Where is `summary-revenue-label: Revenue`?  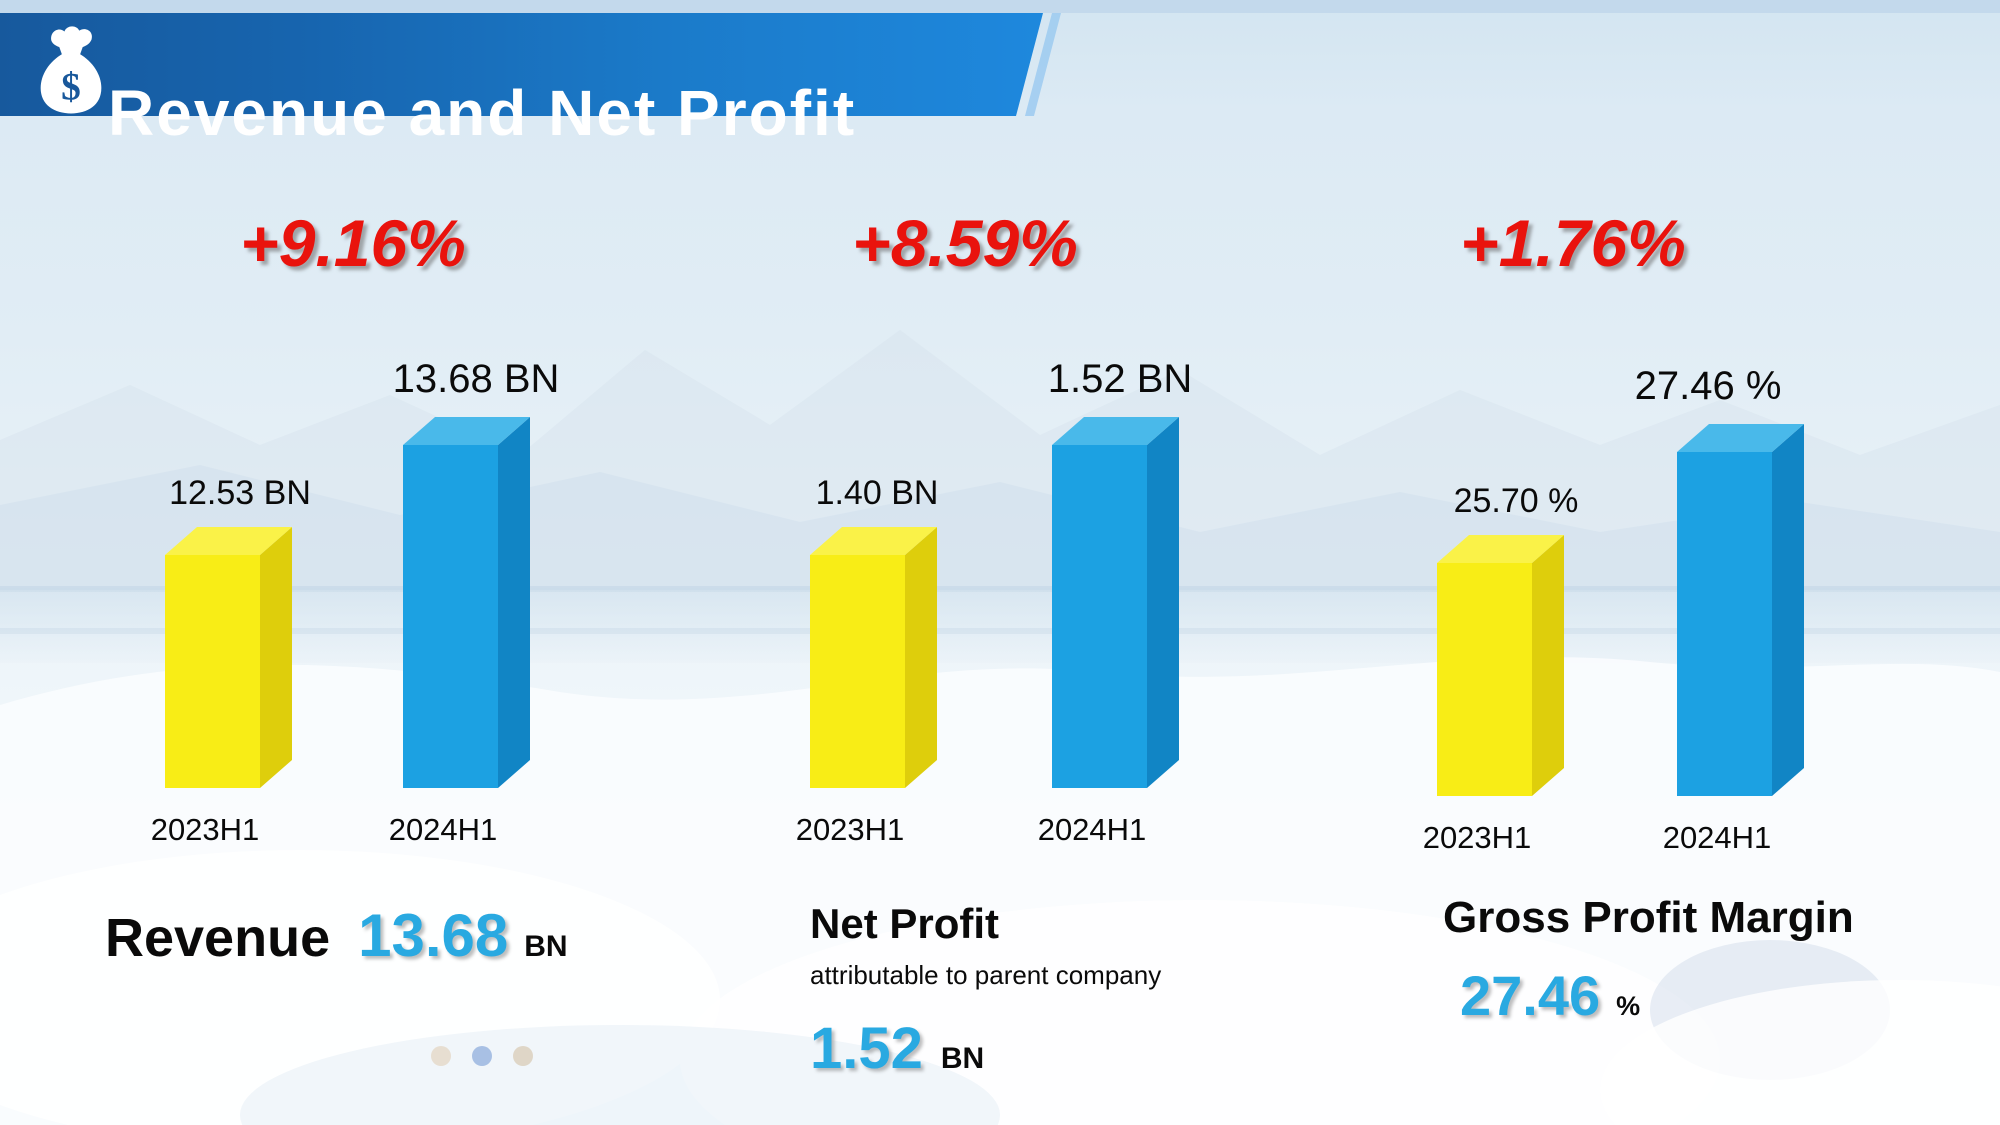 summary-revenue-label: Revenue is located at coordinates (218, 938).